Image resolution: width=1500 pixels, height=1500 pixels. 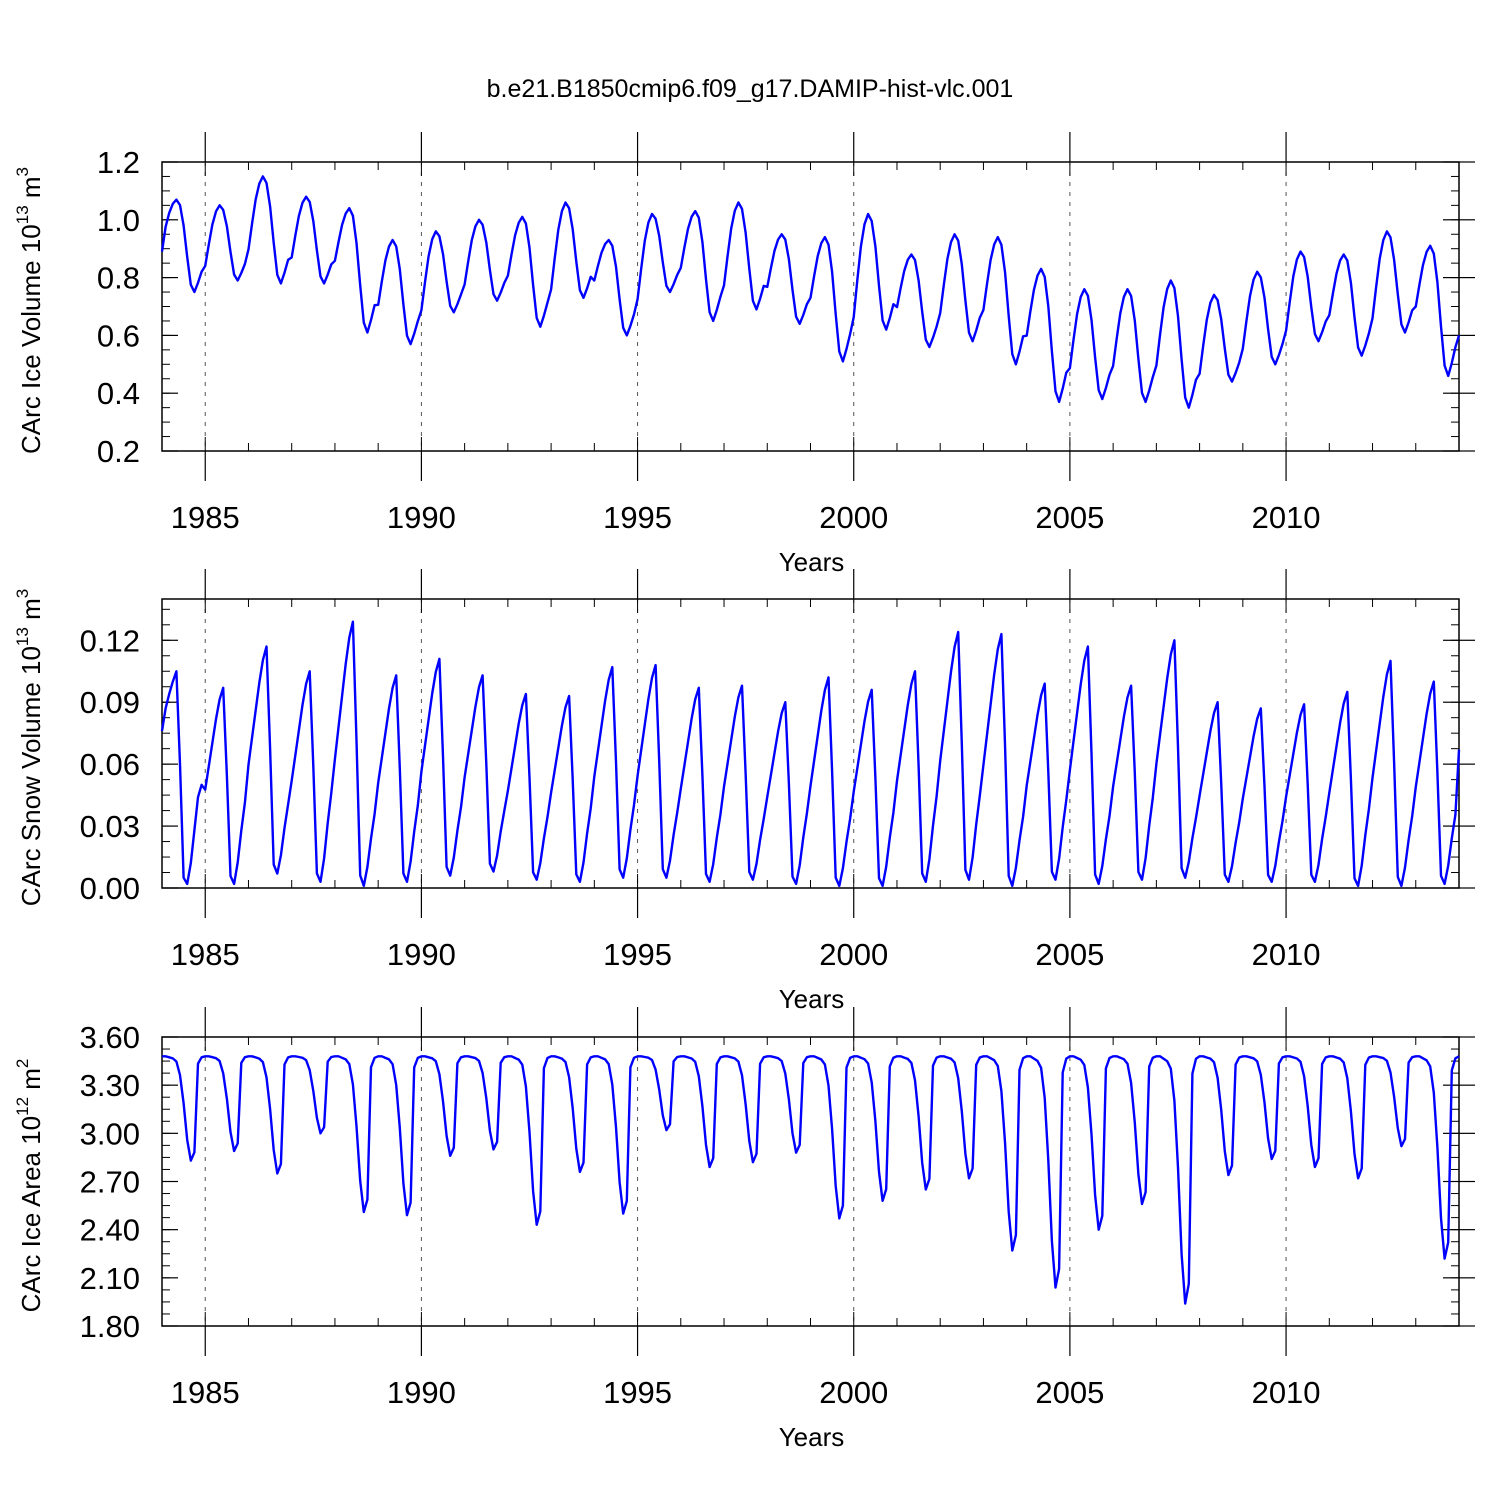 I want to click on y-tick-label: 1.0, so click(x=118, y=220).